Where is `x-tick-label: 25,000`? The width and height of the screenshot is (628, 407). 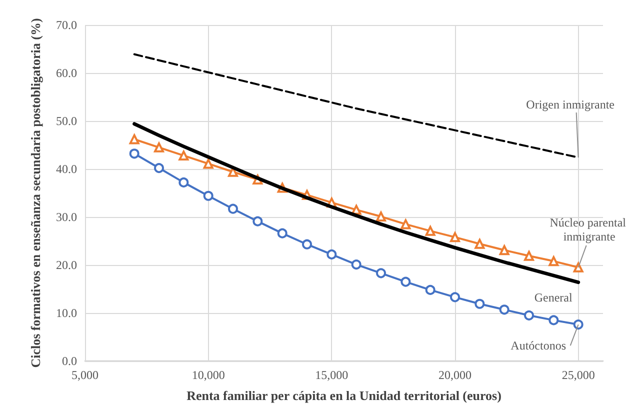 x-tick-label: 25,000 is located at coordinates (578, 375).